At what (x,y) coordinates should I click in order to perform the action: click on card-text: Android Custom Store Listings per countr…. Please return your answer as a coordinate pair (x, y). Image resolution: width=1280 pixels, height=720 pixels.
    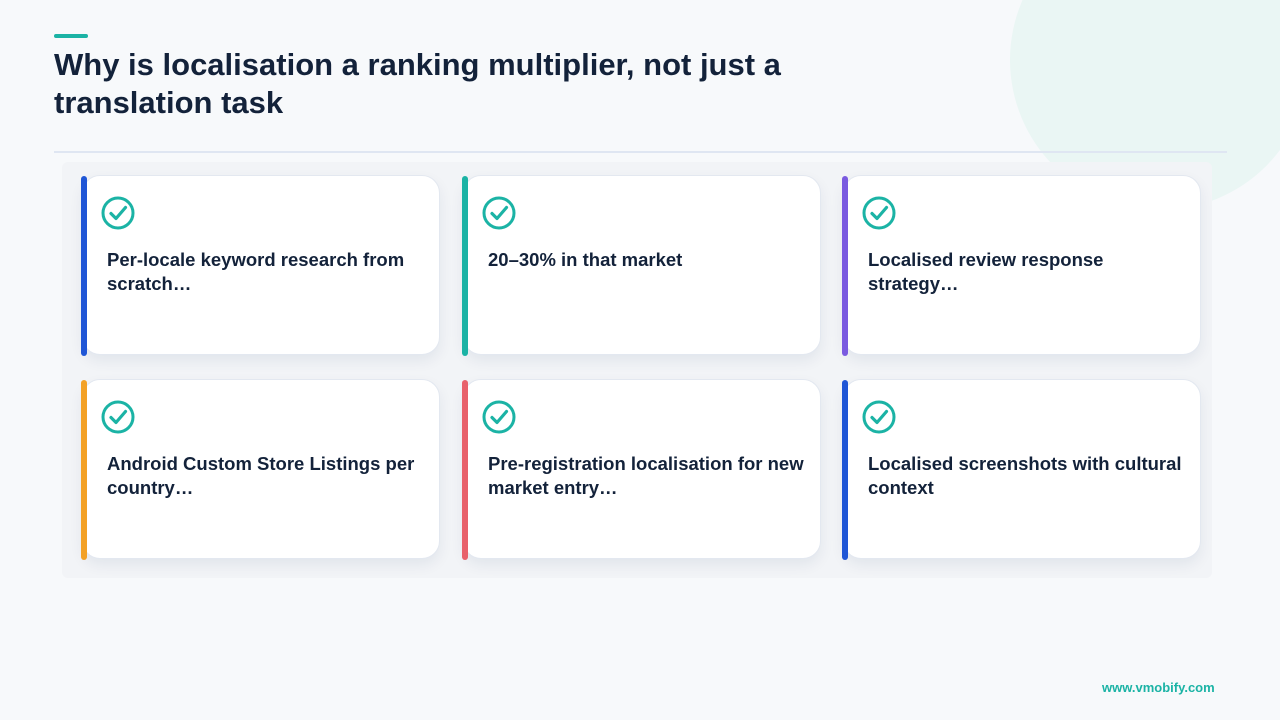
    Looking at the image, I should click on (261, 475).